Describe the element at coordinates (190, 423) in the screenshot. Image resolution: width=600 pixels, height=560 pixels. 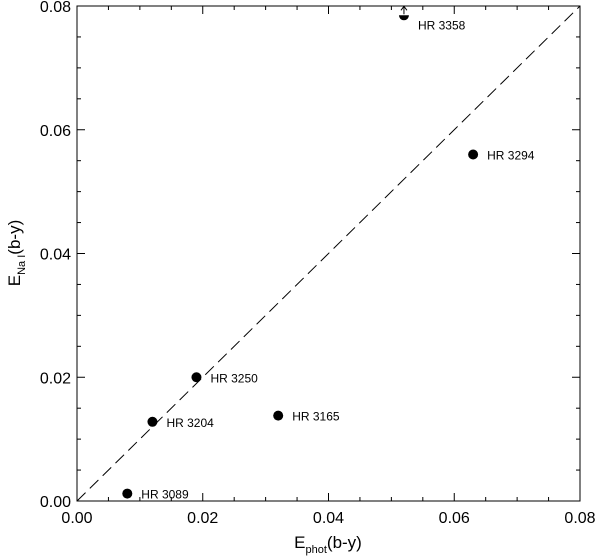
I see `point-label: HR 3204` at that location.